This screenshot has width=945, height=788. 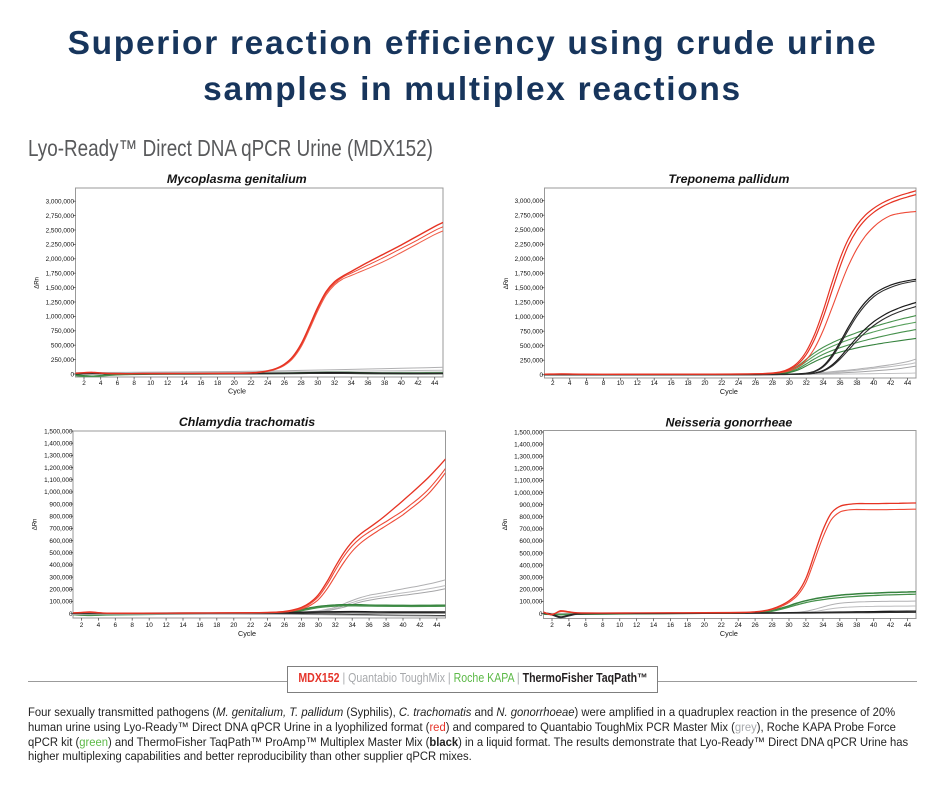 I want to click on svg-text: 2,250,000, so click(x=529, y=245).